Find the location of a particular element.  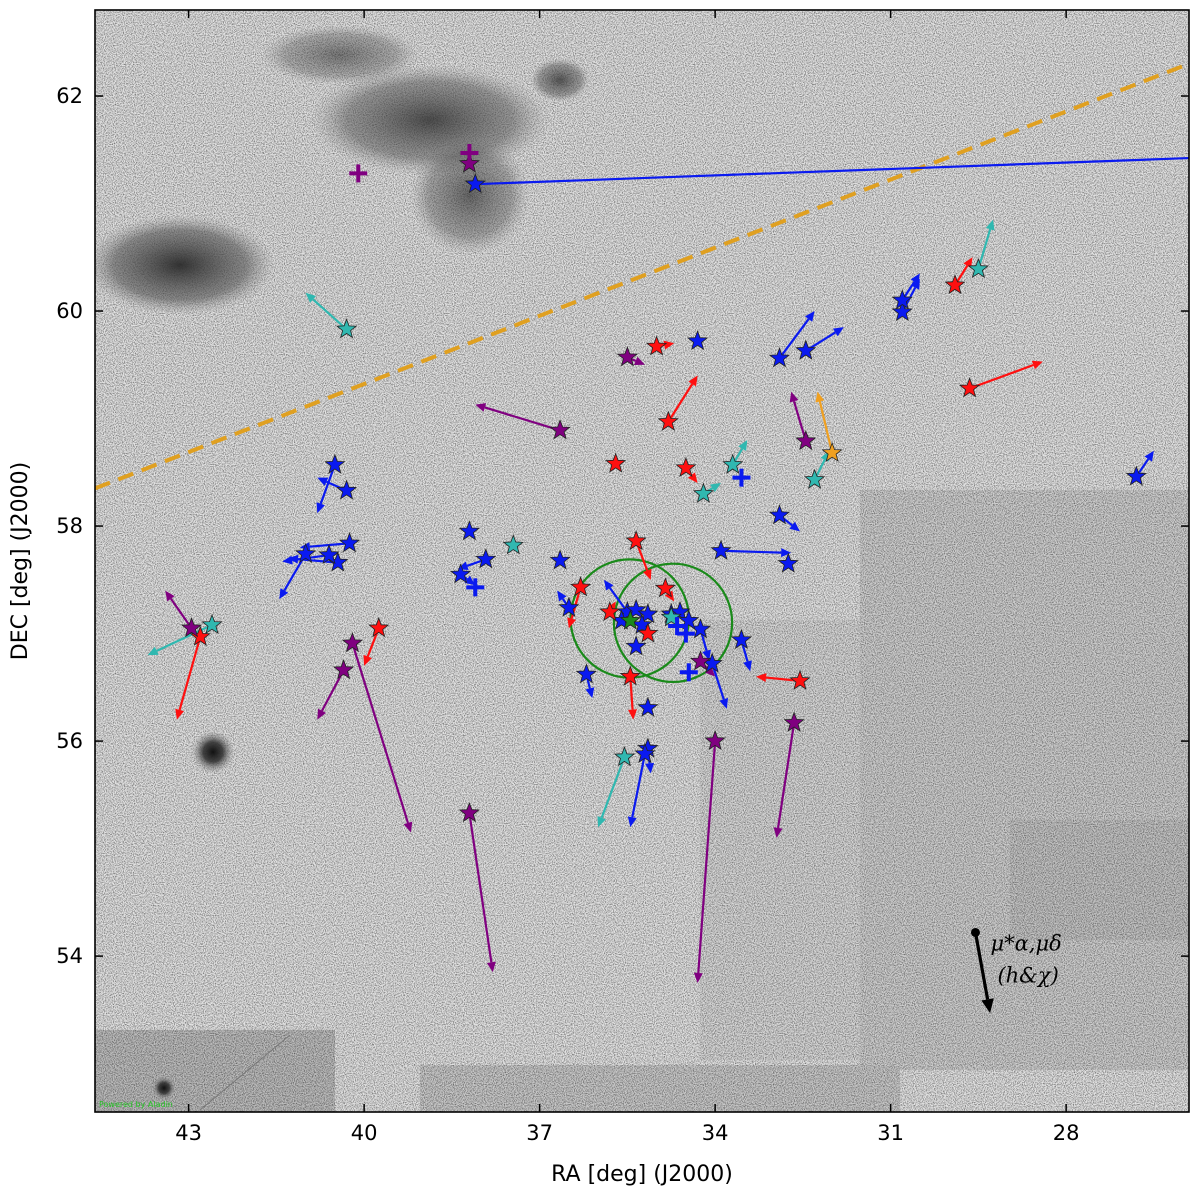

y-tick-label: 62 is located at coordinates (69, 96).